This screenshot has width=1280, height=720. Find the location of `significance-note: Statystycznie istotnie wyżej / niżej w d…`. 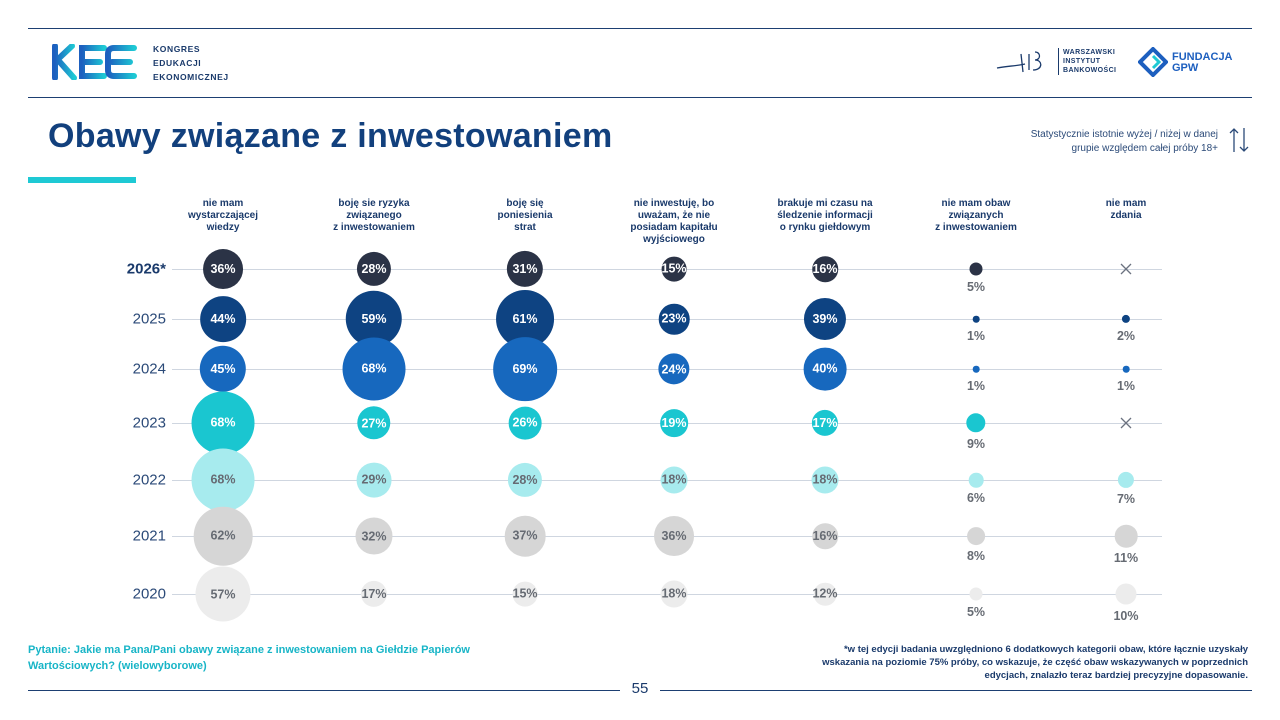

significance-note: Statystycznie istotnie wyżej / niżej w d… is located at coordinates (1088, 142).